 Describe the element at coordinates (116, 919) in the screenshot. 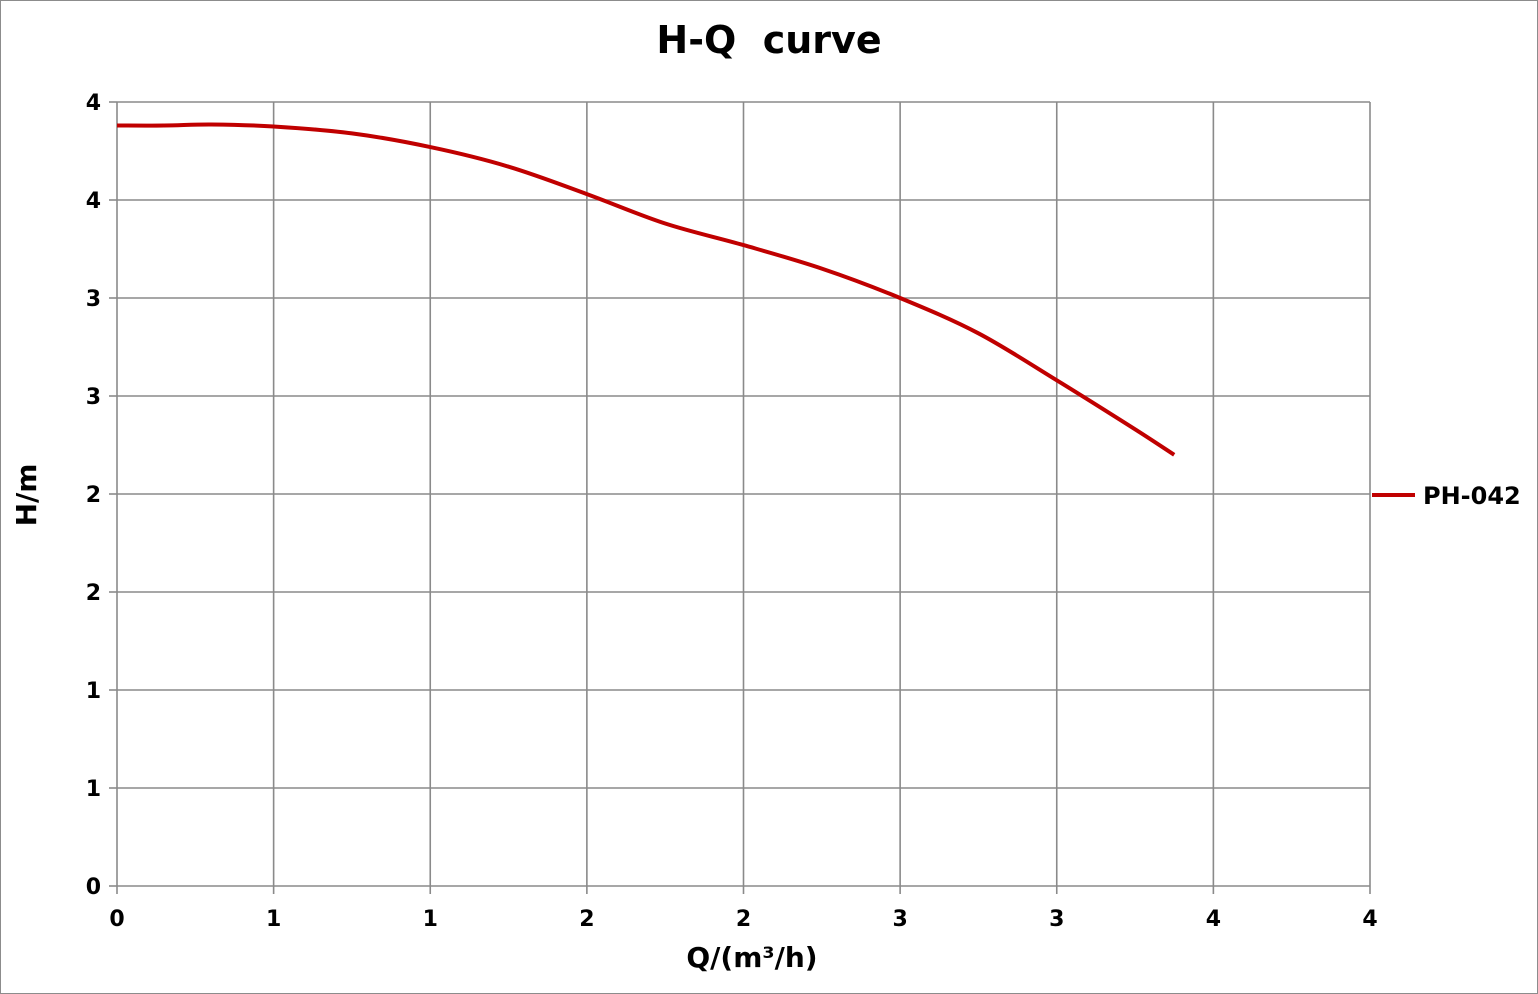

I see `x-tick-label: 0` at that location.